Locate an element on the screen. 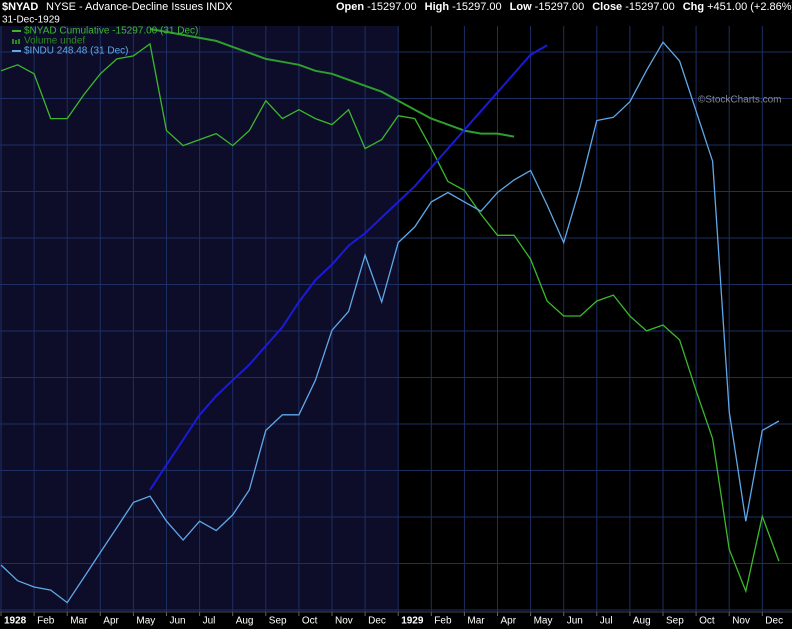 The height and width of the screenshot is (629, 792). description: NYSE - Advance-Decline Issues INDX is located at coordinates (139, 7).